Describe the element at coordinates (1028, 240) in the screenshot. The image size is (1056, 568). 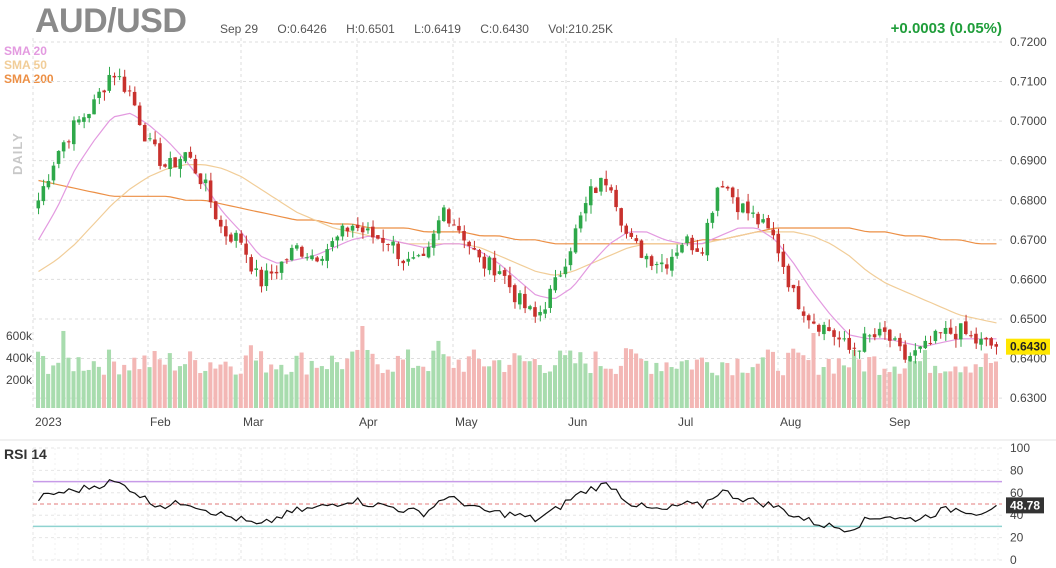
I see `price-tick-label: 0.6700` at that location.